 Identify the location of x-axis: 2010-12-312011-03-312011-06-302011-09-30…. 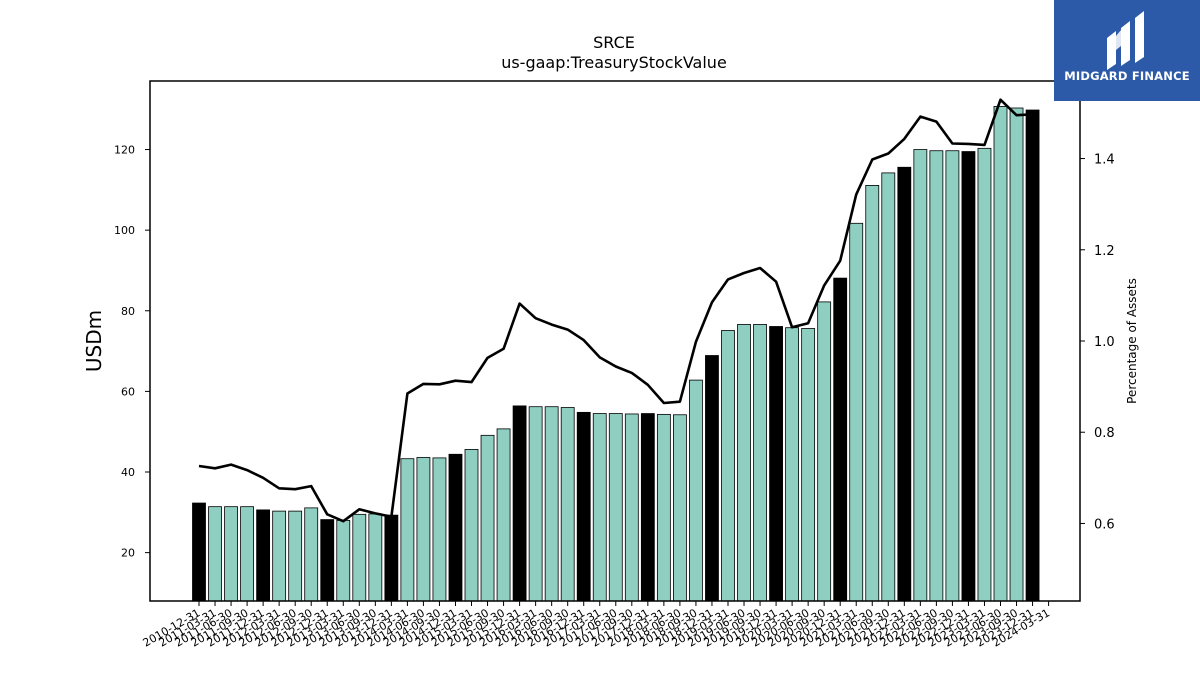
(596, 625).